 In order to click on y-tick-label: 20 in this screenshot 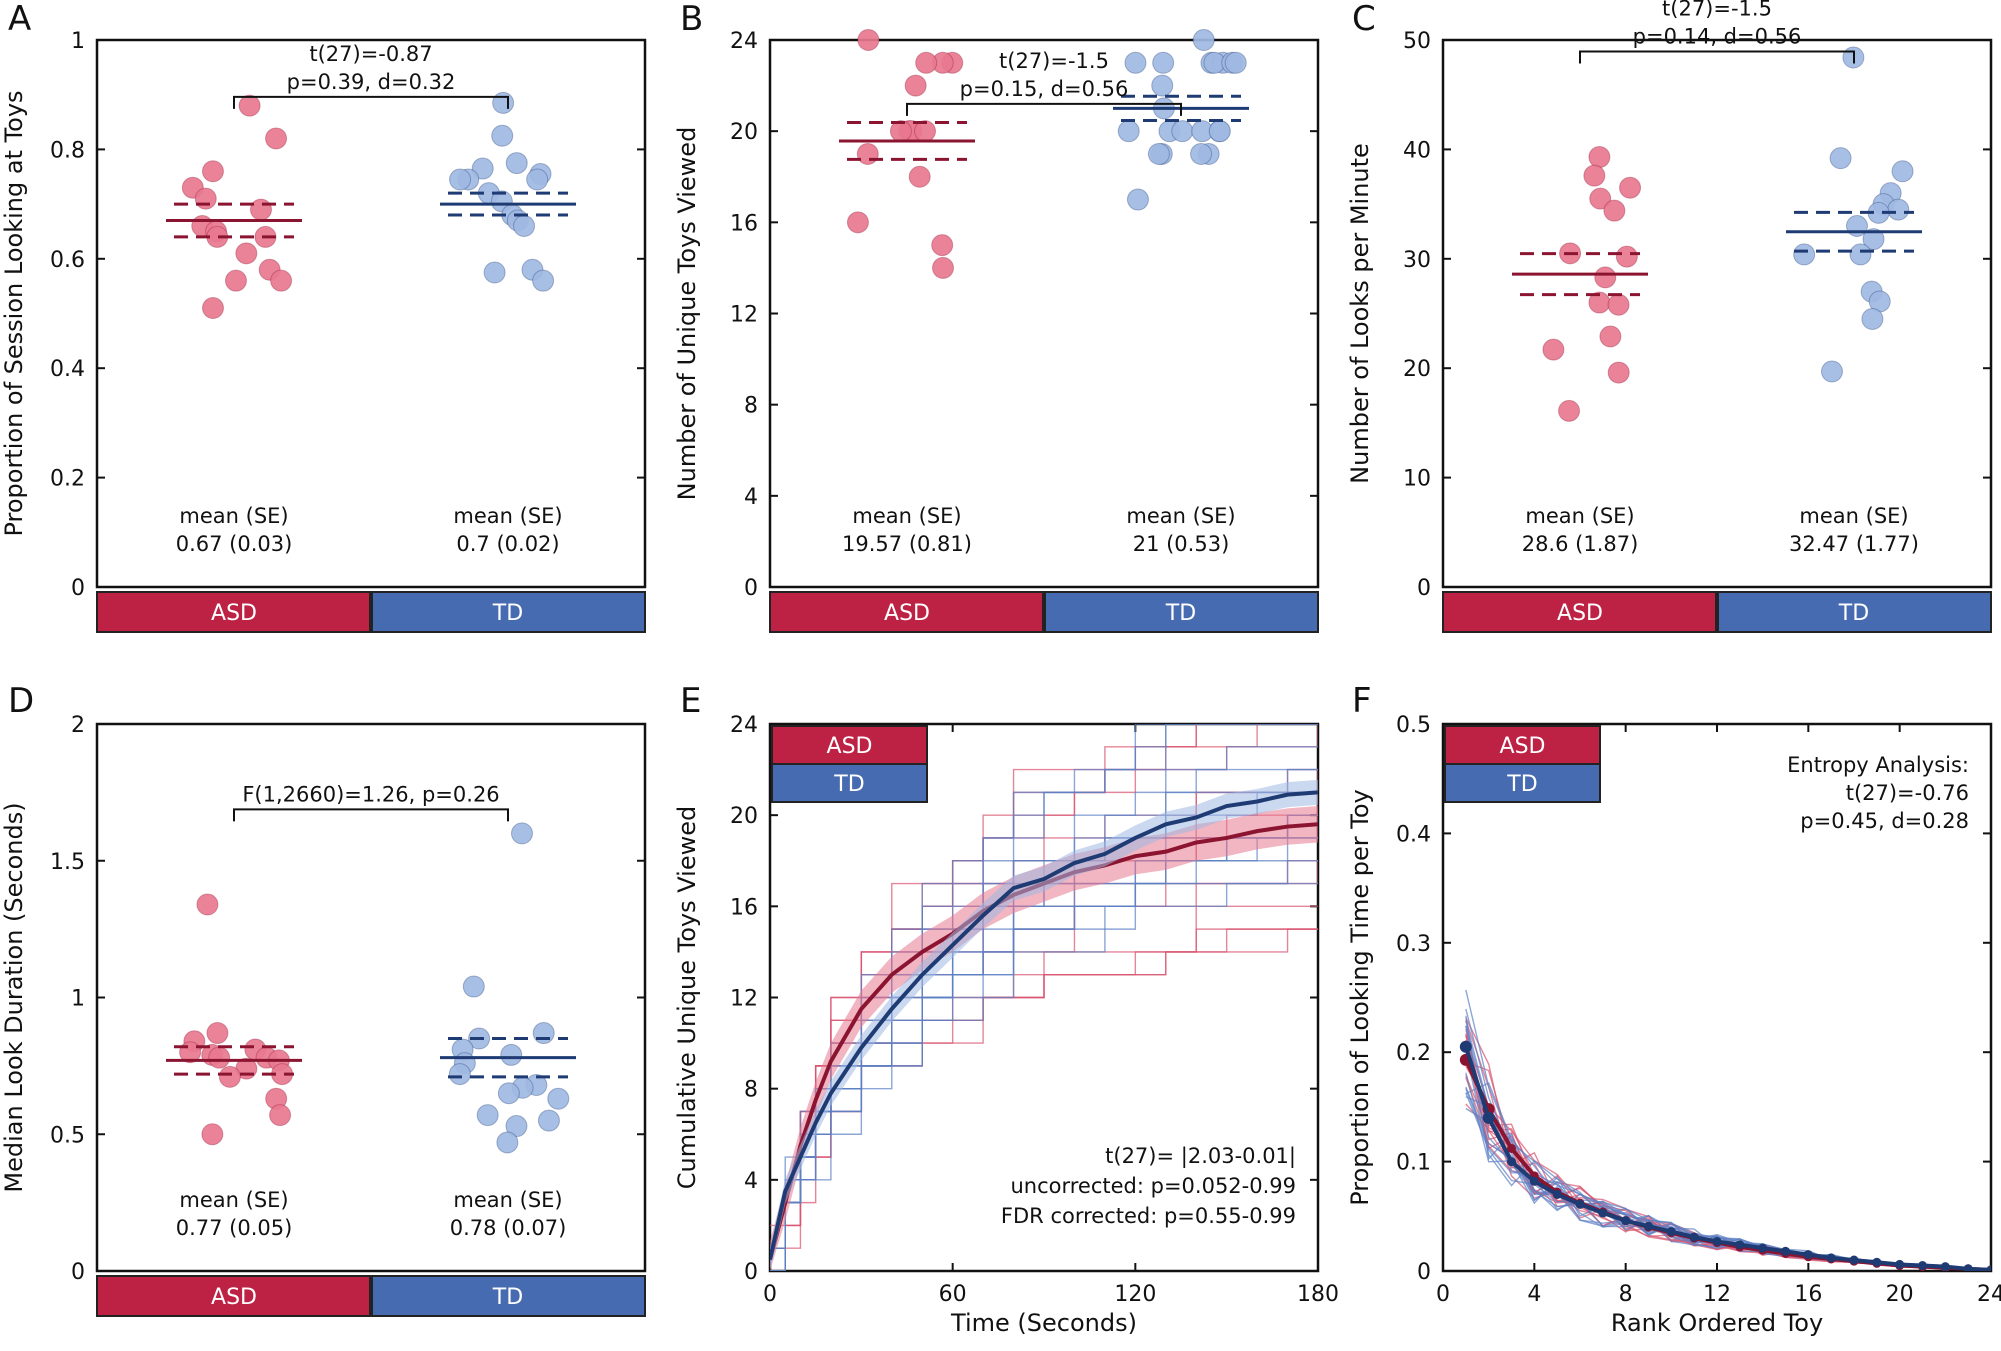, I will do `click(1417, 369)`.